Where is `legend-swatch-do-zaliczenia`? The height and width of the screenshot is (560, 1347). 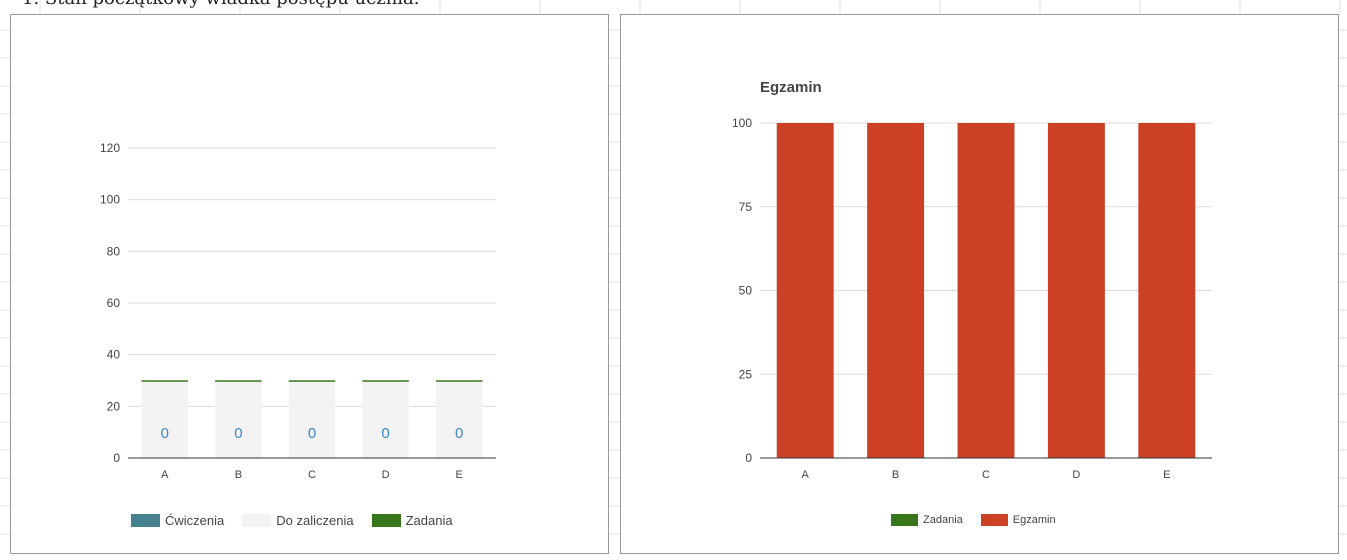
legend-swatch-do-zaliczenia is located at coordinates (257, 520).